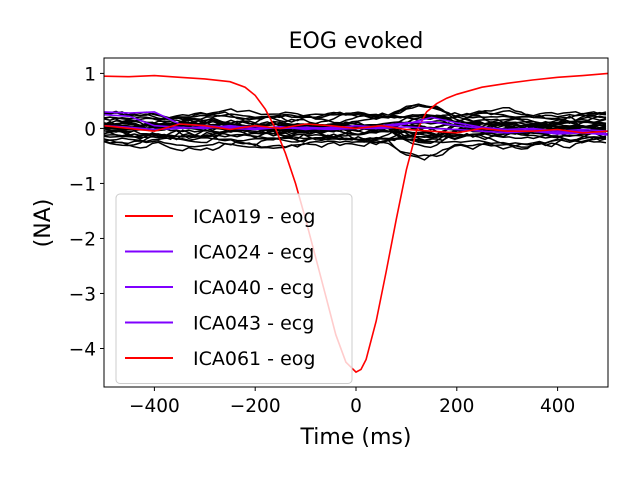 The height and width of the screenshot is (480, 640). I want to click on chart-title: EOG evoked, so click(356, 41).